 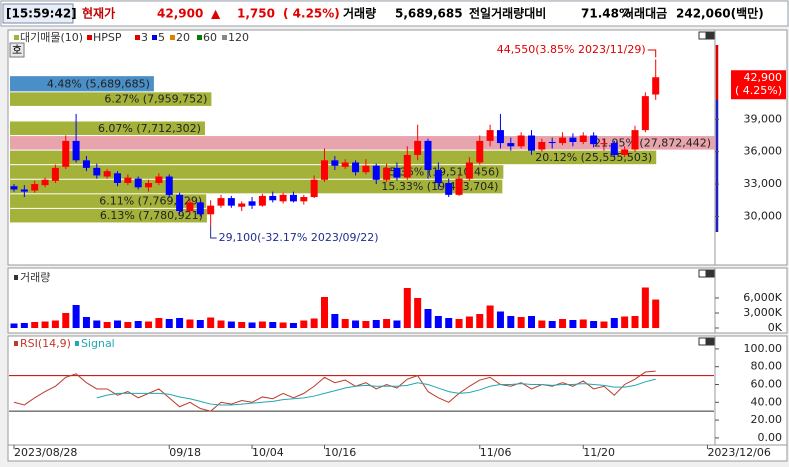 What do you see at coordinates (238, 37) in the screenshot?
I see `legend-label: 120` at bounding box center [238, 37].